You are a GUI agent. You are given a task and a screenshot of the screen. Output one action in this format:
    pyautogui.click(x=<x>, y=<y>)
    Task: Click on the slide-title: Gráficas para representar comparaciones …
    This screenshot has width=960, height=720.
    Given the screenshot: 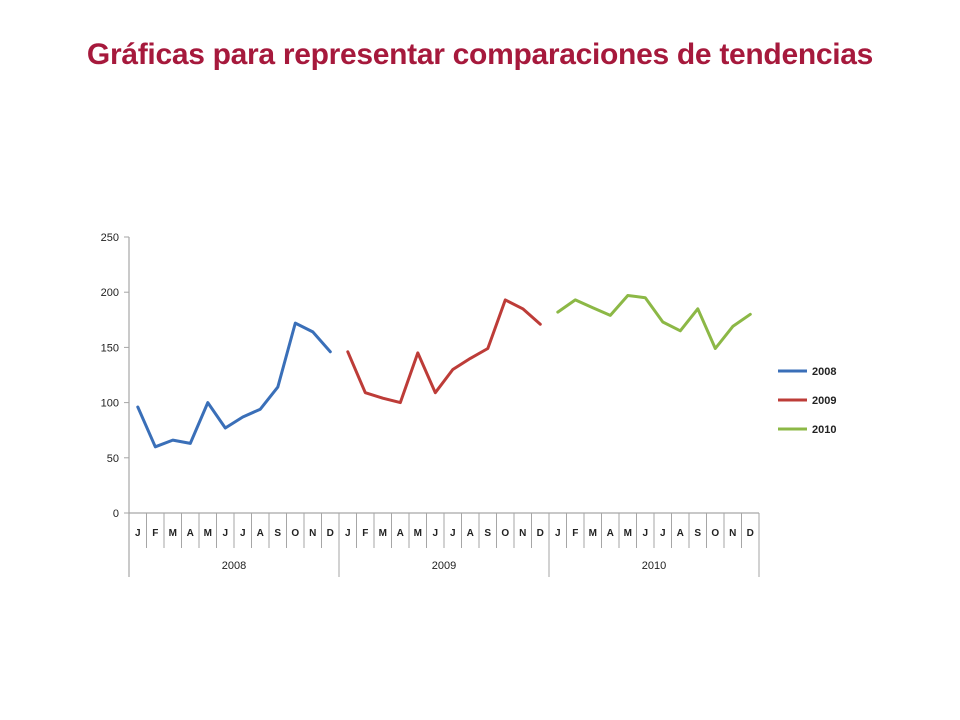 What is the action you would take?
    pyautogui.click(x=480, y=54)
    